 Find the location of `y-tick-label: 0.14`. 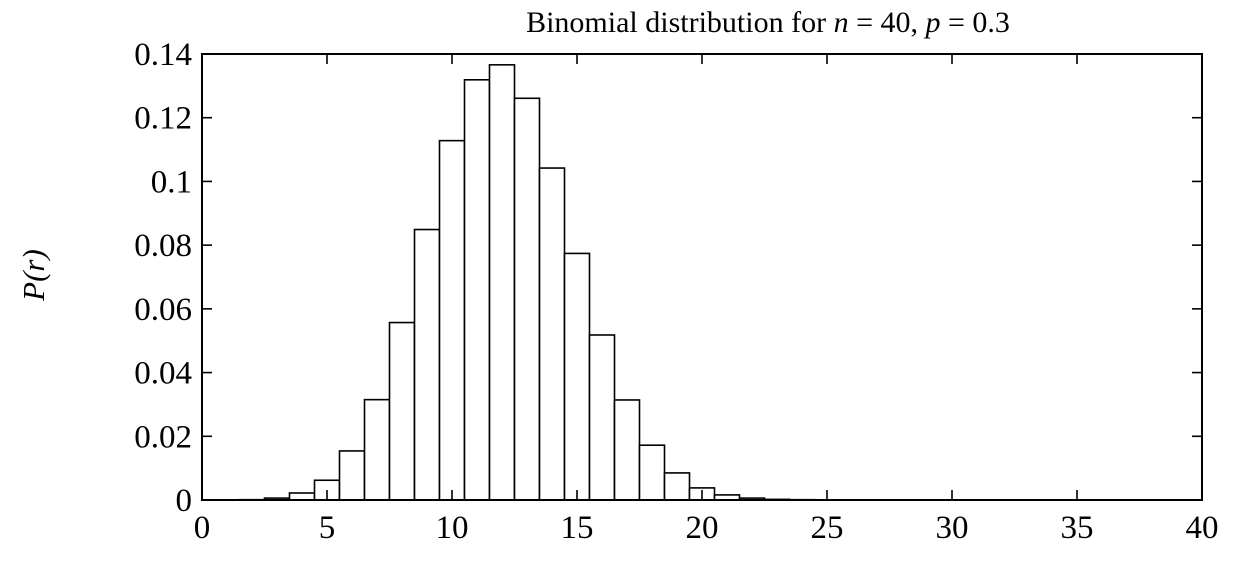

y-tick-label: 0.14 is located at coordinates (163, 55).